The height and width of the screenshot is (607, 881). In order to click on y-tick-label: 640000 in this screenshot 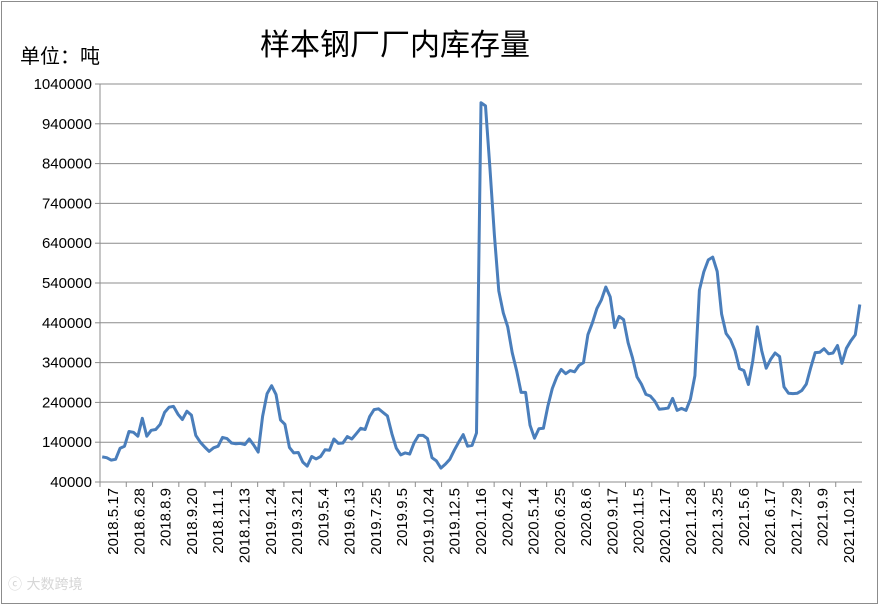, I will do `click(67, 243)`.